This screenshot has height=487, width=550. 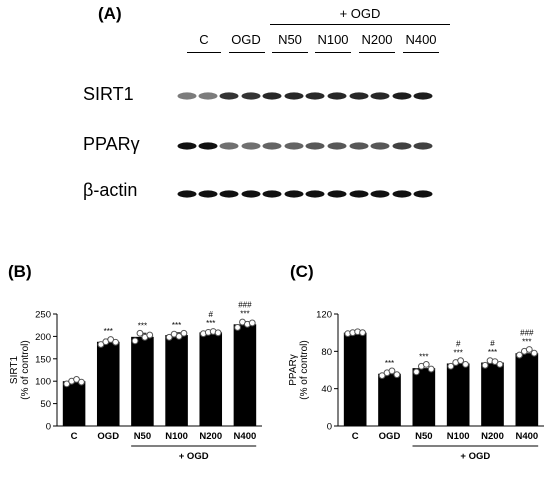 What do you see at coordinates (293, 370) in the screenshot?
I see `y-axis-label: PPARγ` at bounding box center [293, 370].